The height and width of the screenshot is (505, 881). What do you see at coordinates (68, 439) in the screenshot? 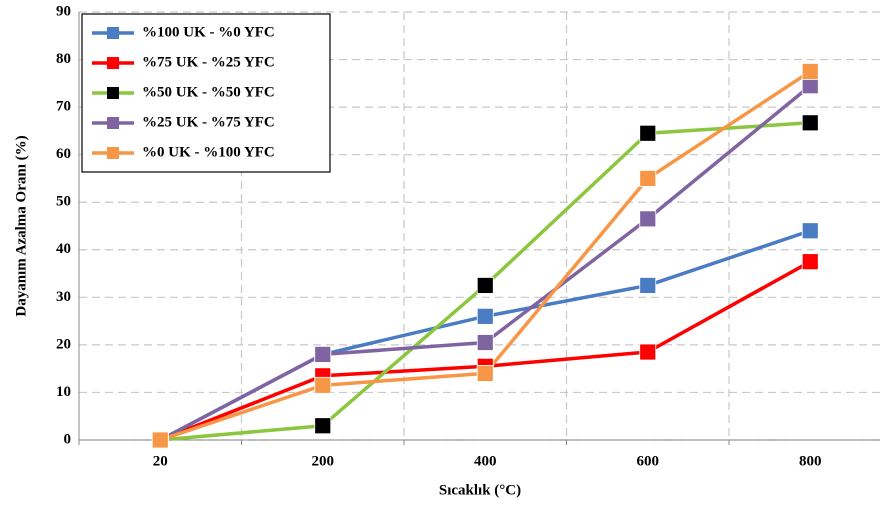
I see `y-tick-label: 0` at bounding box center [68, 439].